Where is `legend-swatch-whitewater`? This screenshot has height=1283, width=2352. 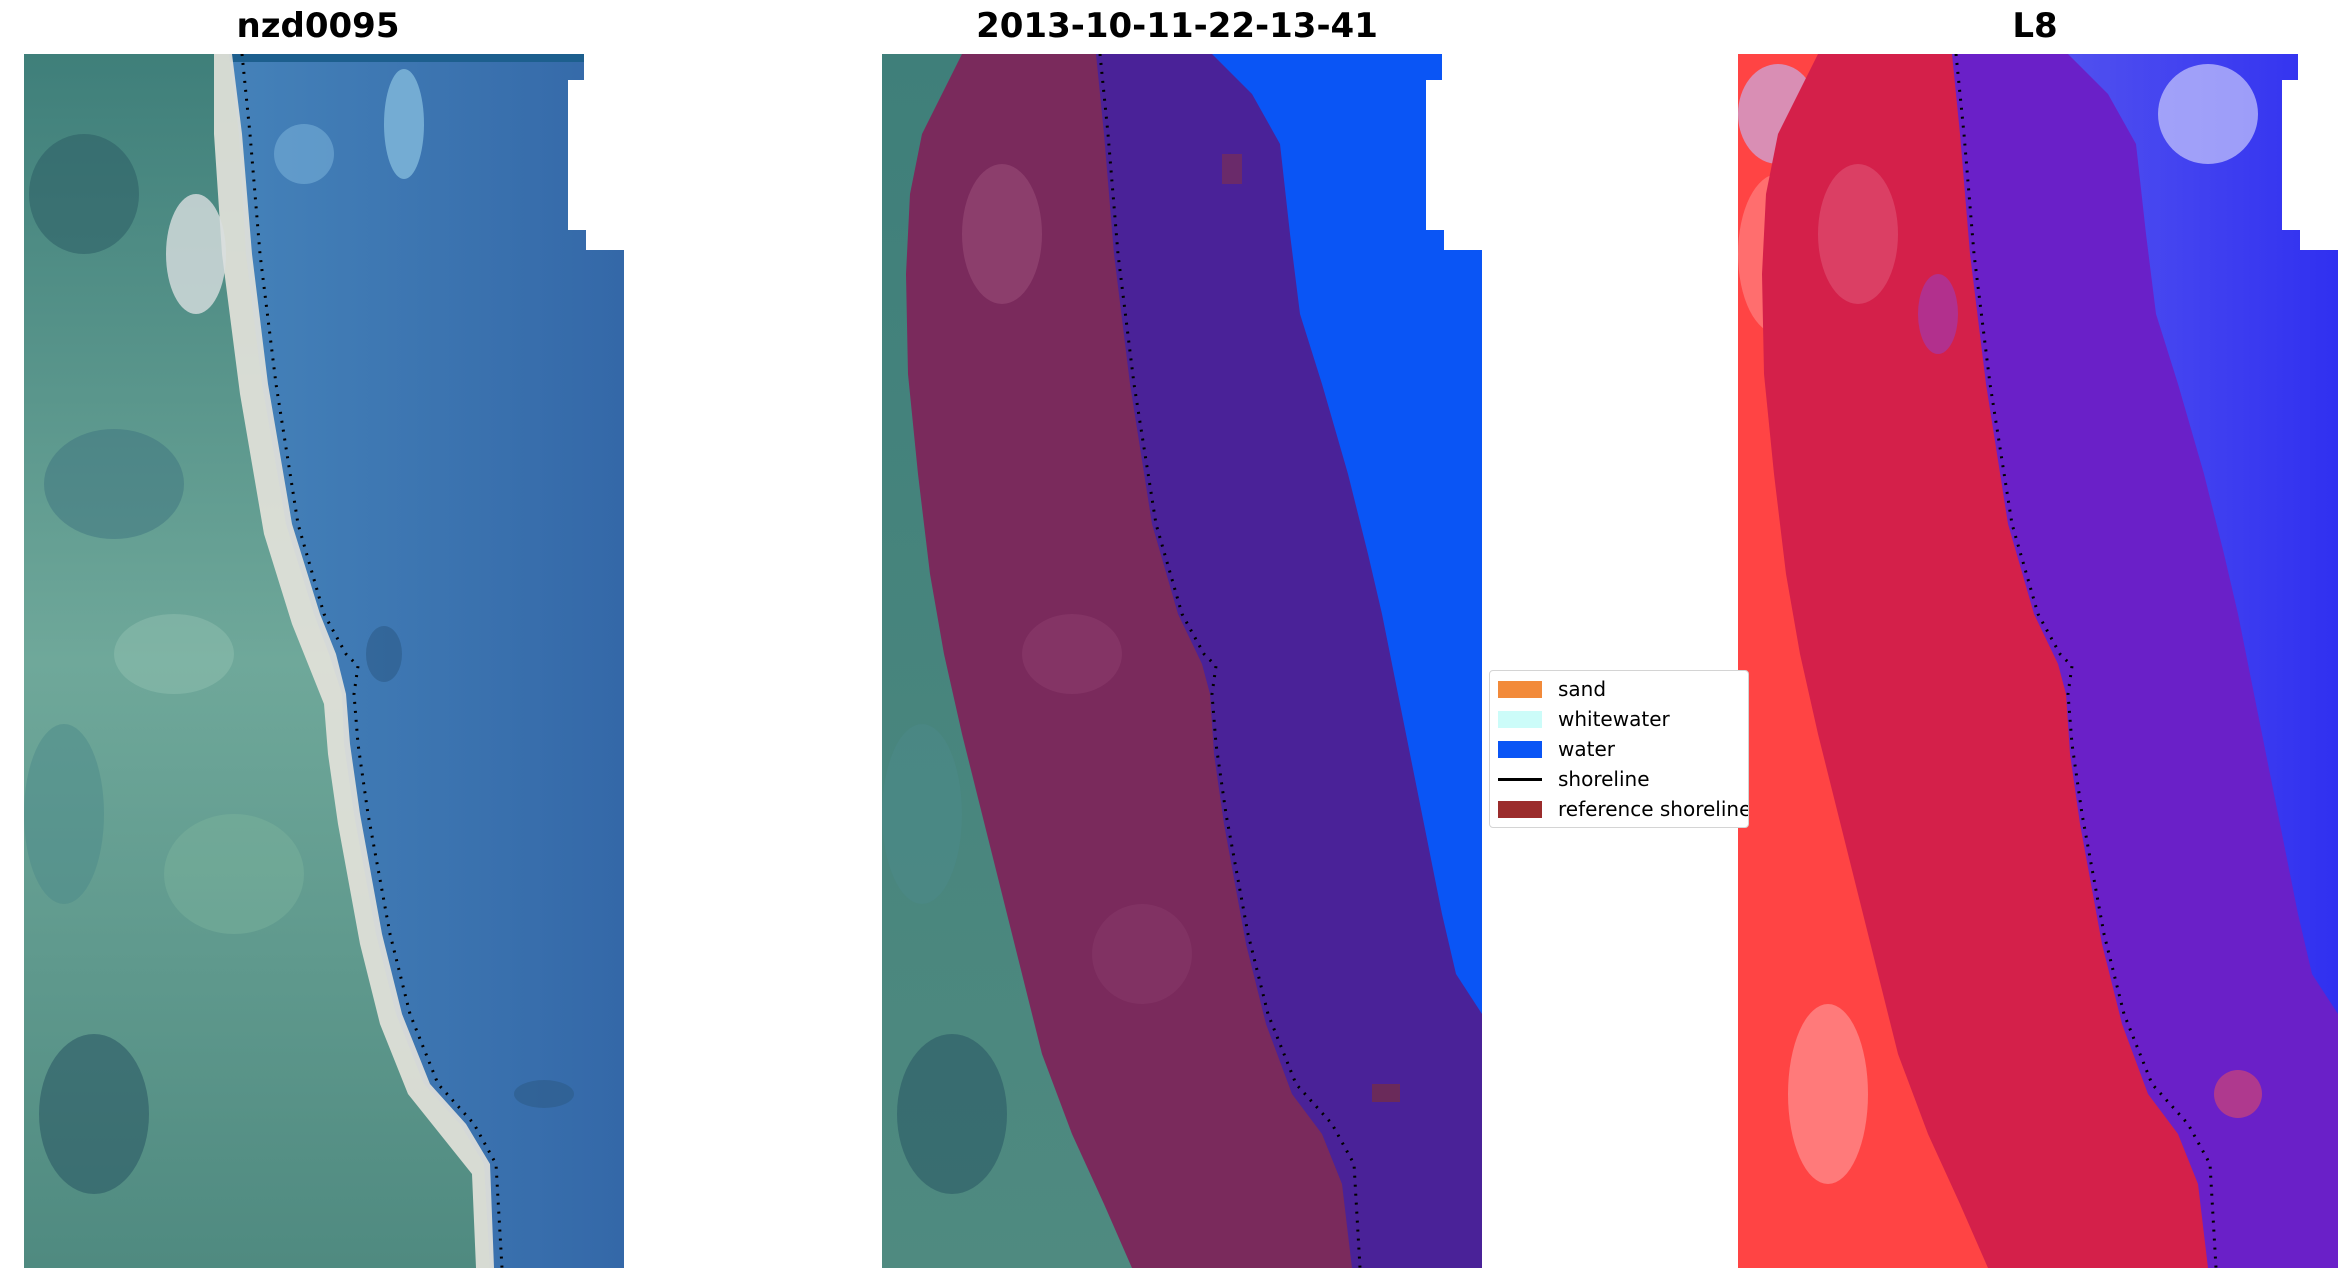 legend-swatch-whitewater is located at coordinates (1520, 719).